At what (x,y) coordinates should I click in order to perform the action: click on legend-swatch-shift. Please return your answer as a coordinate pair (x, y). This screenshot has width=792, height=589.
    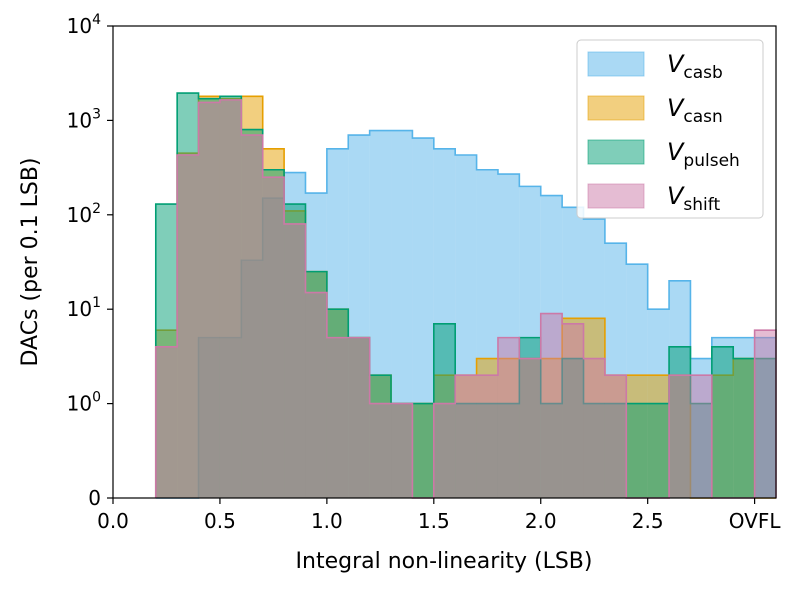
    Looking at the image, I should click on (616, 196).